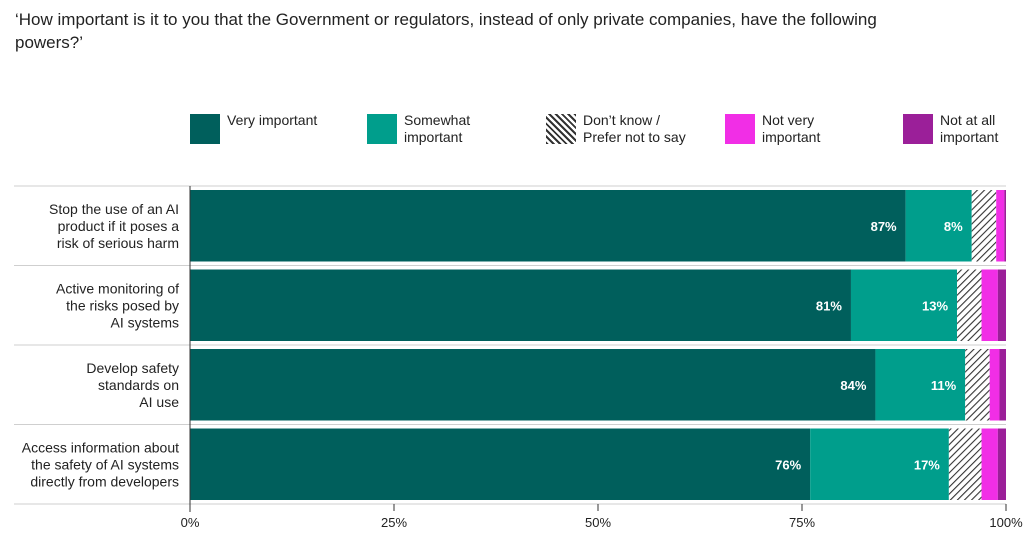 Image resolution: width=1025 pixels, height=537 pixels. What do you see at coordinates (802, 522) in the screenshot?
I see `x-tick-label: 75%` at bounding box center [802, 522].